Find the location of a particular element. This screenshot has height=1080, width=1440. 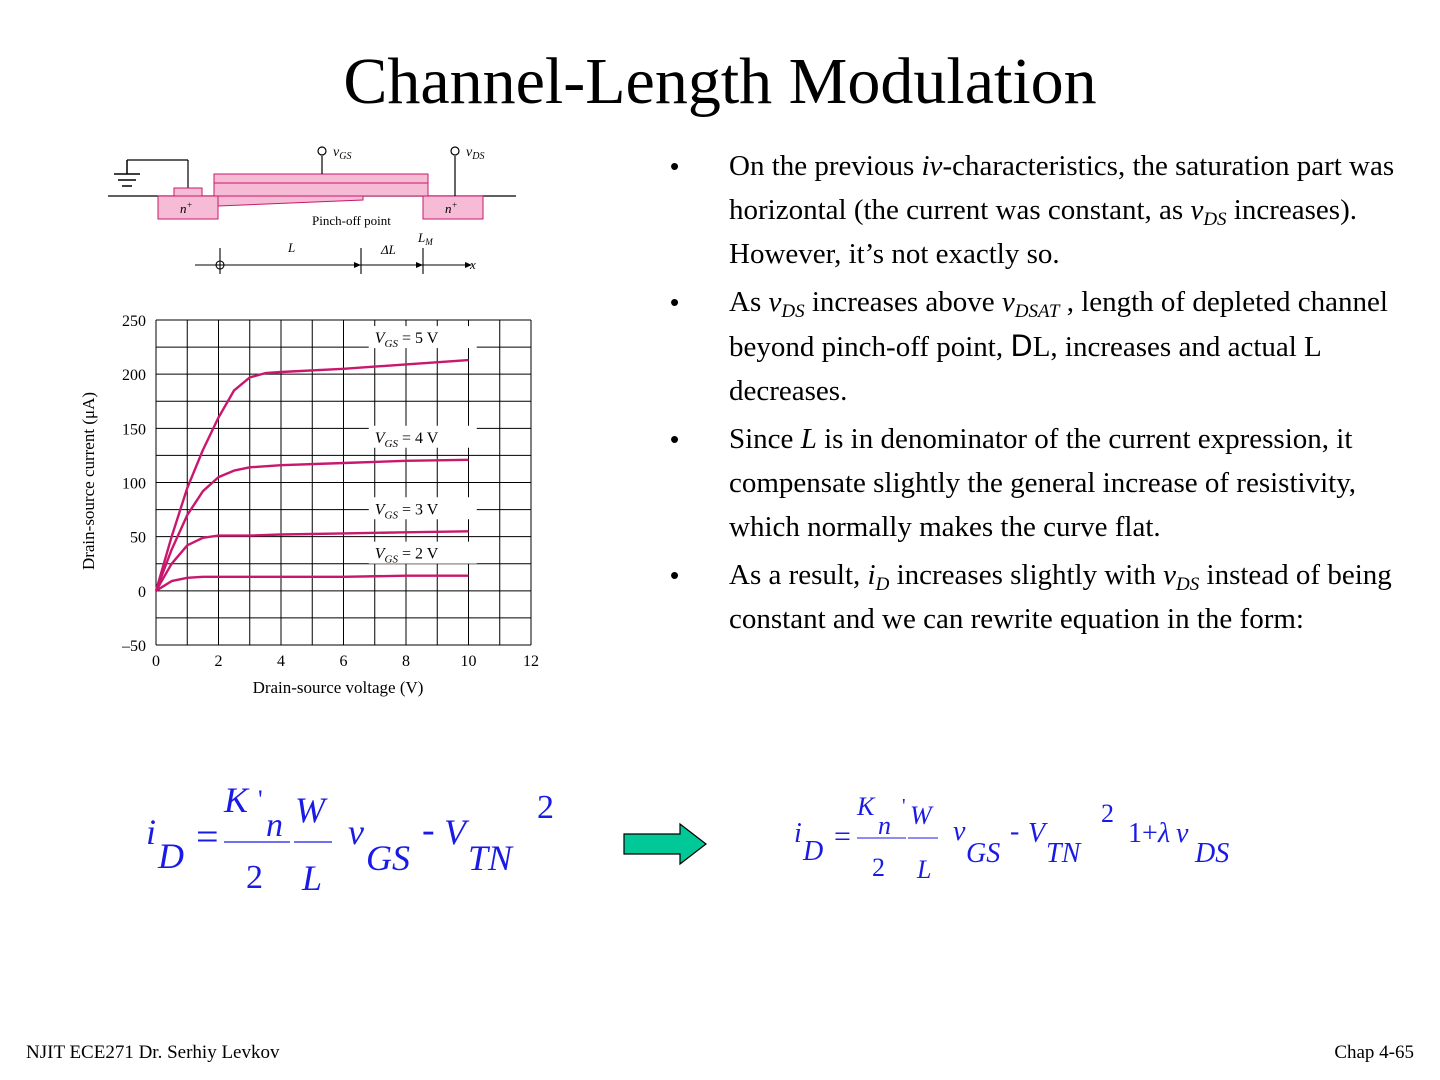

x-axis-label: x is located at coordinates (472, 264).